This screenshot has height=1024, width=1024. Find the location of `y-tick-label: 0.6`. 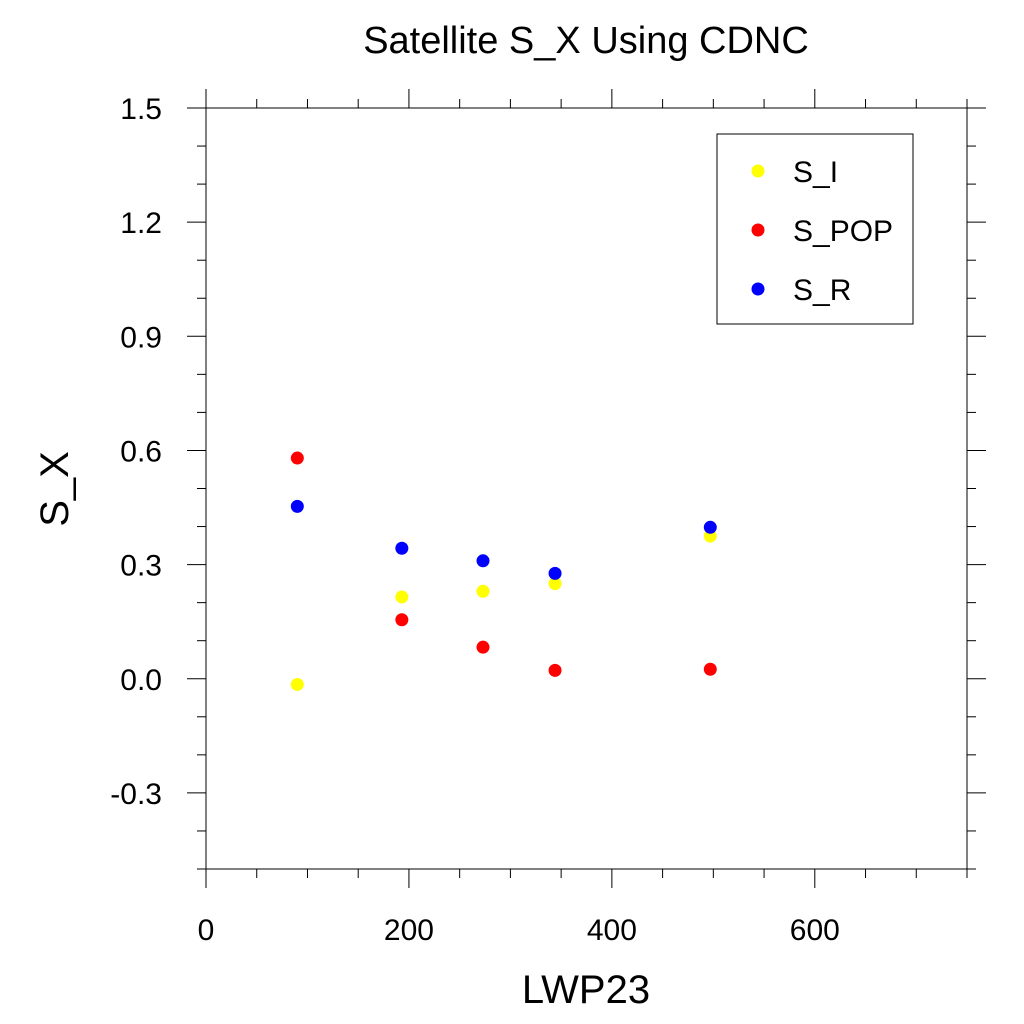

y-tick-label: 0.6 is located at coordinates (141, 451).